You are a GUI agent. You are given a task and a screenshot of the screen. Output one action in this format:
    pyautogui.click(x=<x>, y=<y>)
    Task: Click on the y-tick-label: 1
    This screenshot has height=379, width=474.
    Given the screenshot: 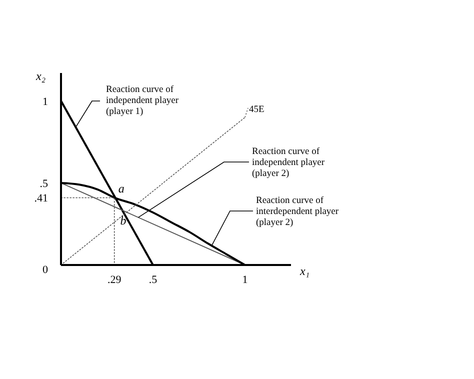 What is the action you would take?
    pyautogui.click(x=45, y=102)
    